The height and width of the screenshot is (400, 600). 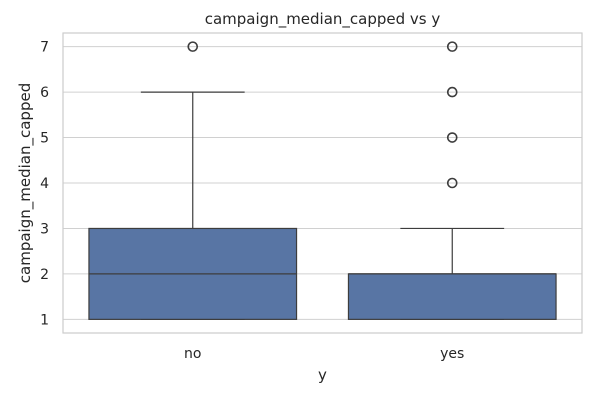 I want to click on y-tick-labels: 1 2 3 4 5 6 7, so click(x=44, y=184).